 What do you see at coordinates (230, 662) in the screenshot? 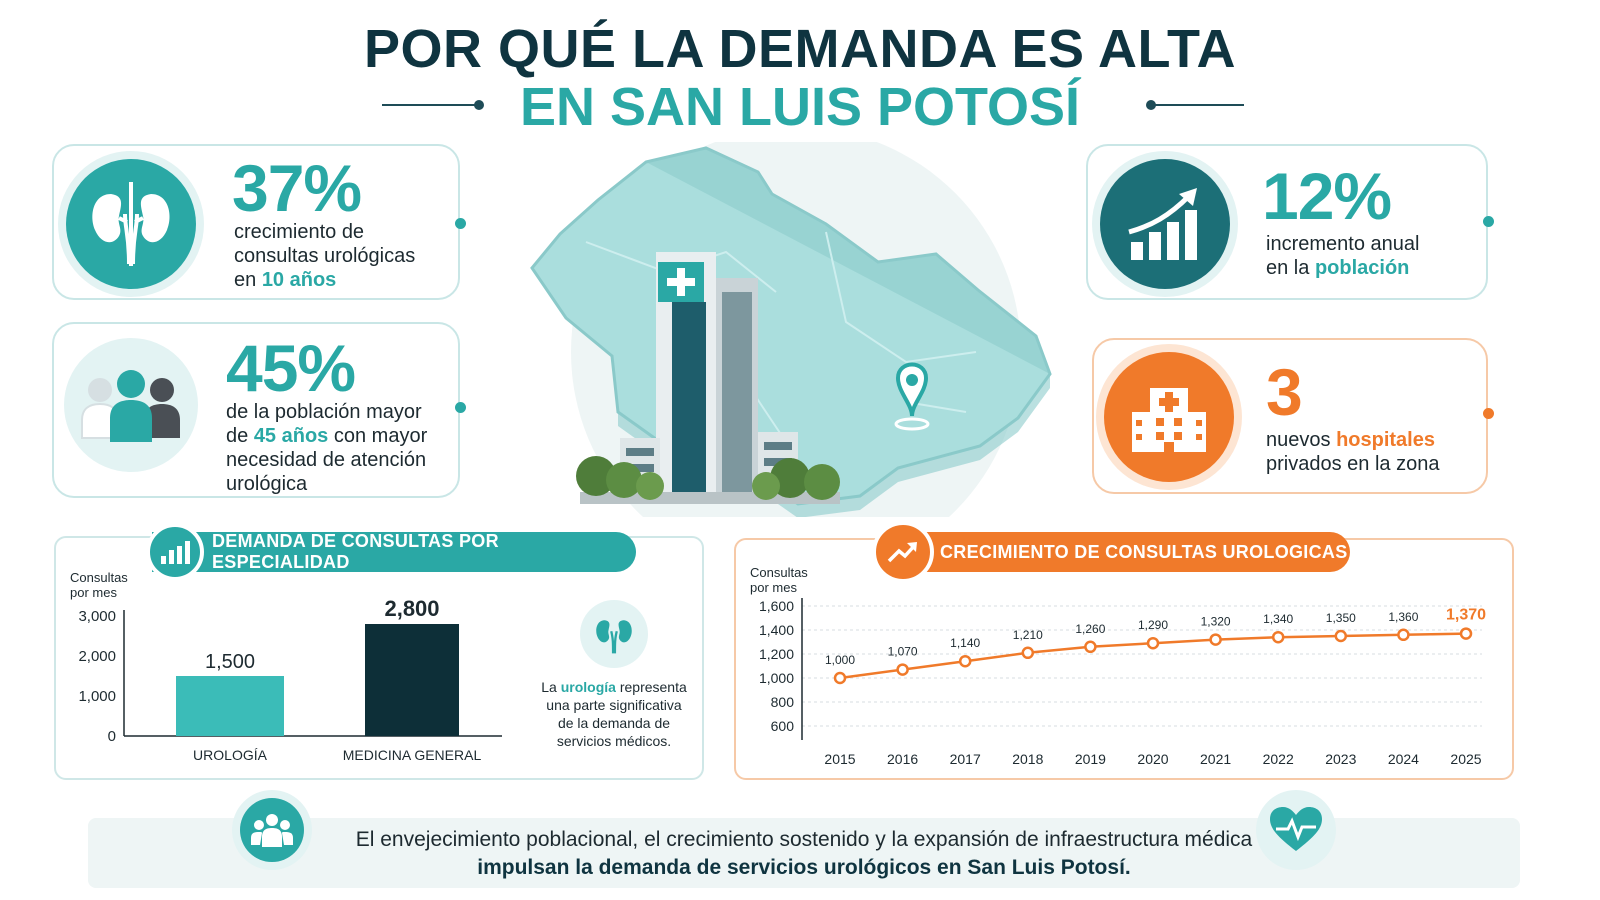
I see `bar-value-label: 1,500` at bounding box center [230, 662].